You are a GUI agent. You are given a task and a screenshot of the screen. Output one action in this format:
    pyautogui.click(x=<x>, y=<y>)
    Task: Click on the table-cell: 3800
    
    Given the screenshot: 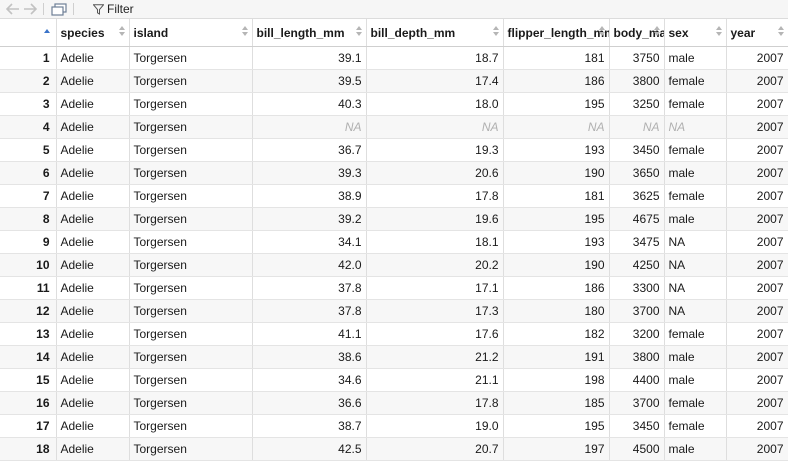 What is the action you would take?
    pyautogui.click(x=637, y=81)
    